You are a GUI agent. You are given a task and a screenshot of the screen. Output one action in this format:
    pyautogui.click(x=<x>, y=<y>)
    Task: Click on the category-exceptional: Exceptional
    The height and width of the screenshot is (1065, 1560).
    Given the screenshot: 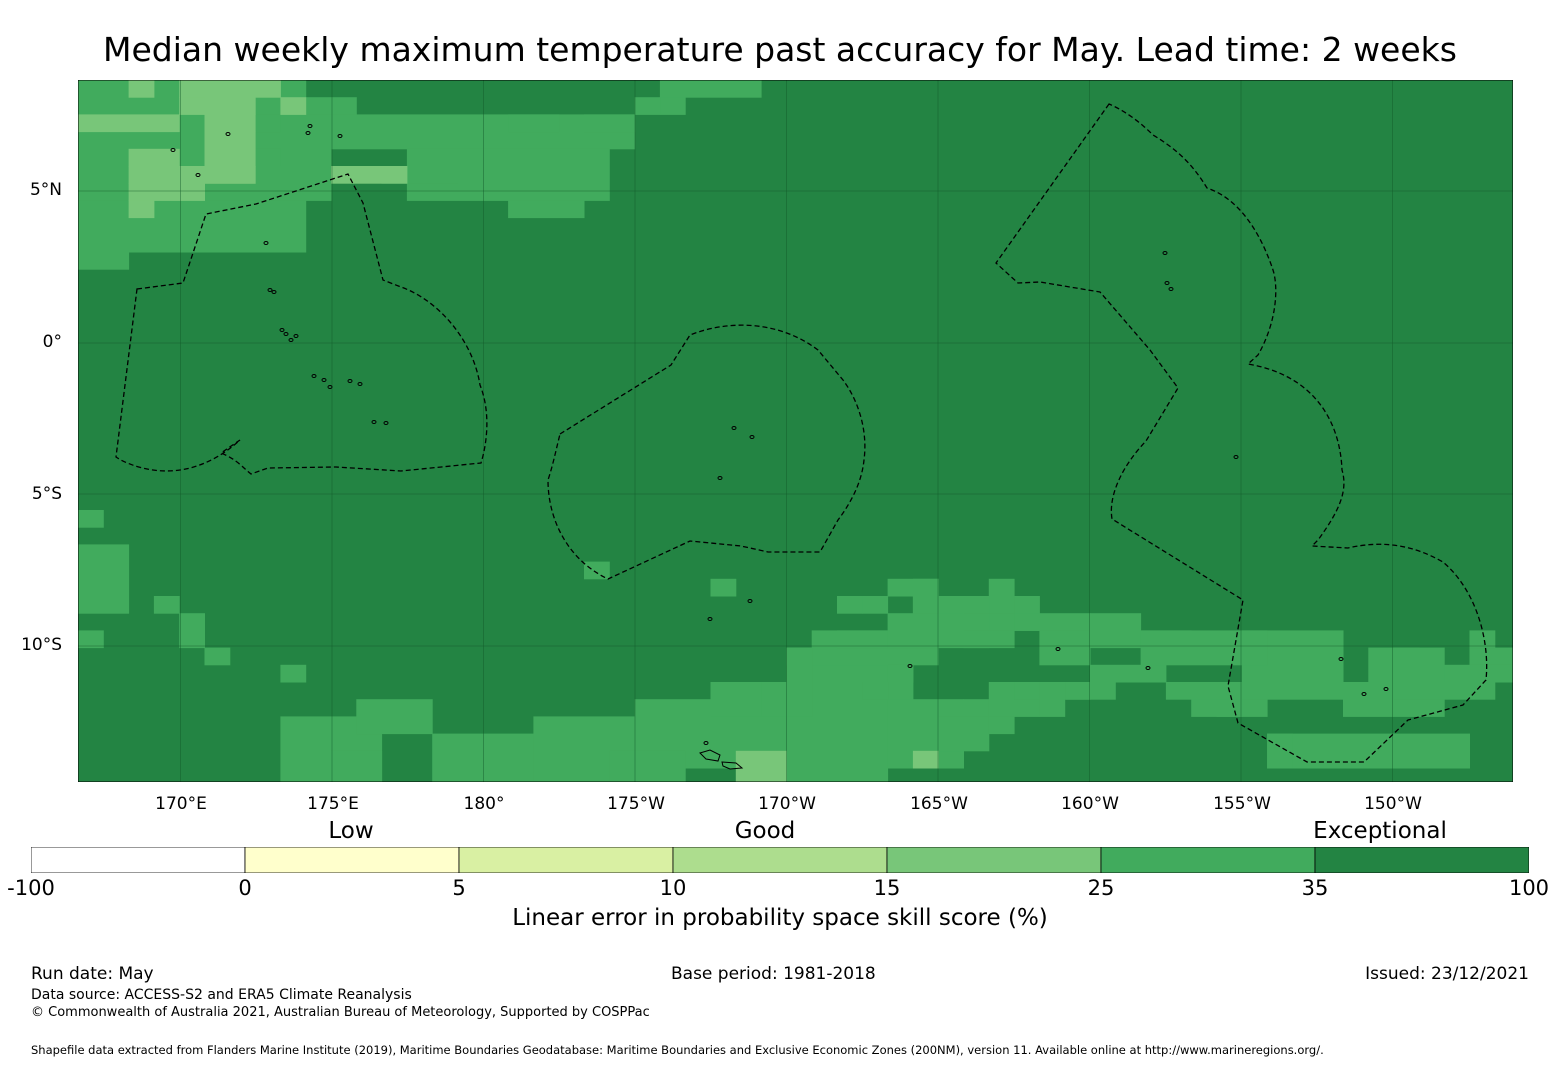 What is the action you would take?
    pyautogui.click(x=1380, y=831)
    